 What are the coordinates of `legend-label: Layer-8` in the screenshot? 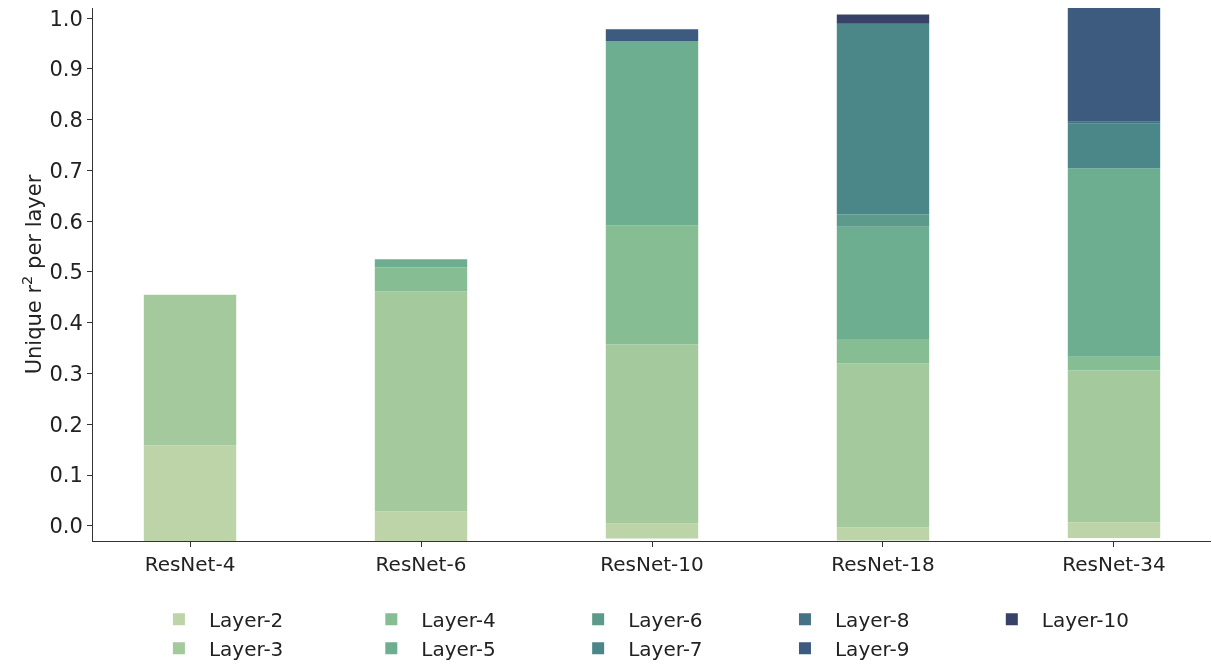 It's located at (872, 619).